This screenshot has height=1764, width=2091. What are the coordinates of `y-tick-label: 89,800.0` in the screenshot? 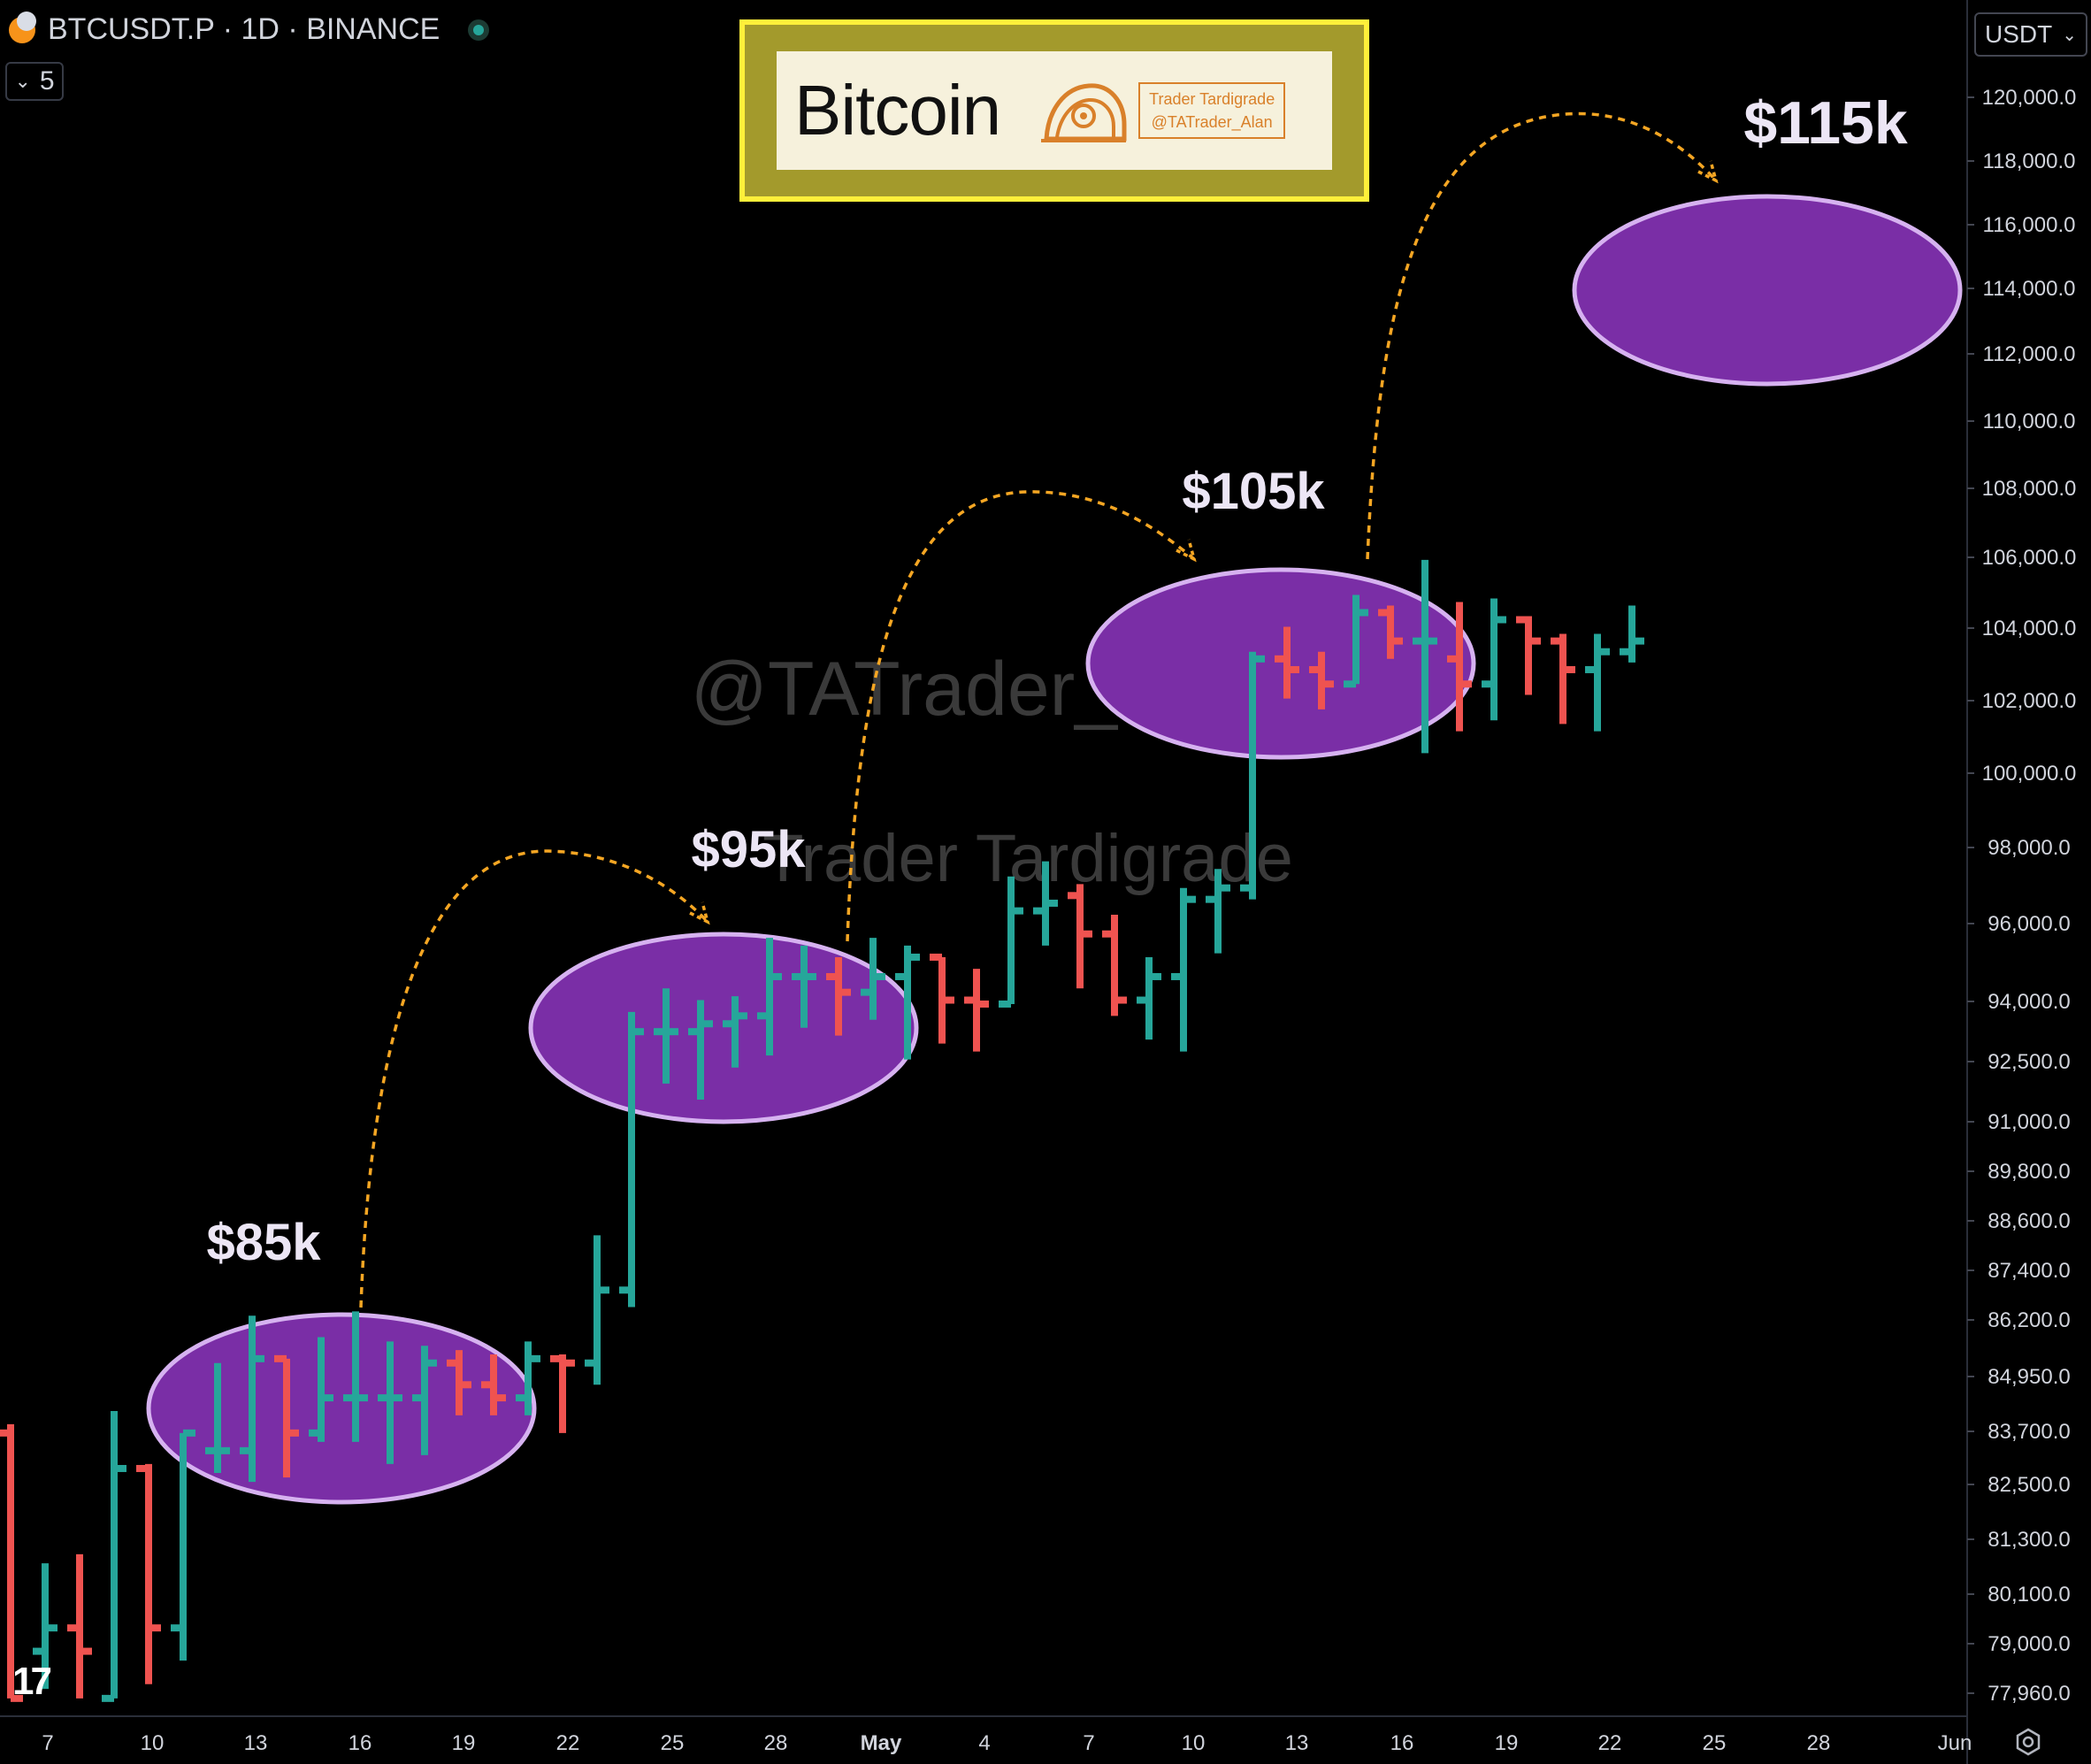 It's located at (2029, 1172).